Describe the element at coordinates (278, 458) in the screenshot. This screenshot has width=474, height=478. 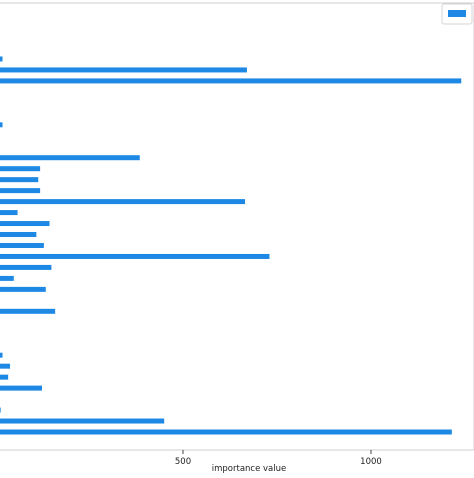
I see `x-ticks-group: 500 1000` at that location.